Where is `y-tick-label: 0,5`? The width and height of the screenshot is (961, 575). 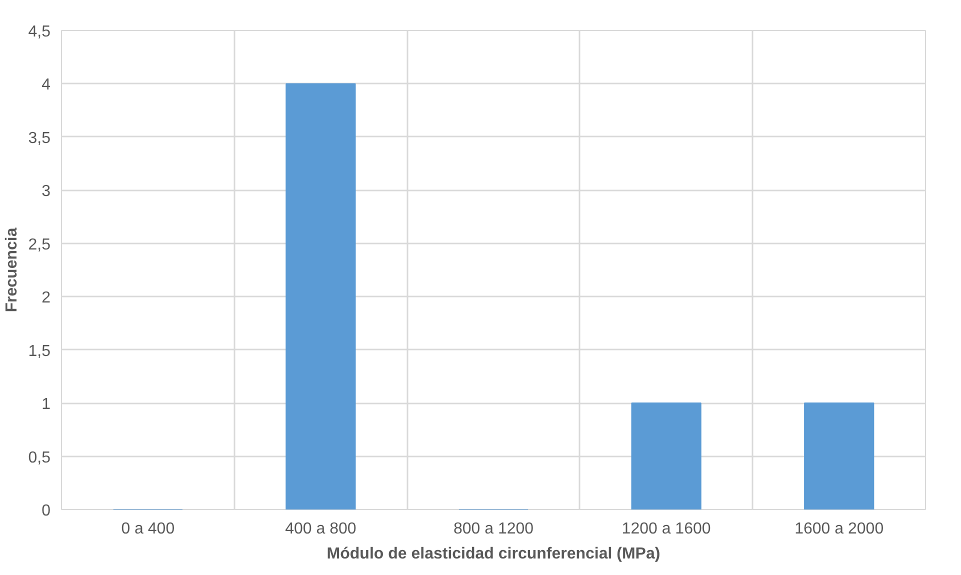
y-tick-label: 0,5 is located at coordinates (39, 457).